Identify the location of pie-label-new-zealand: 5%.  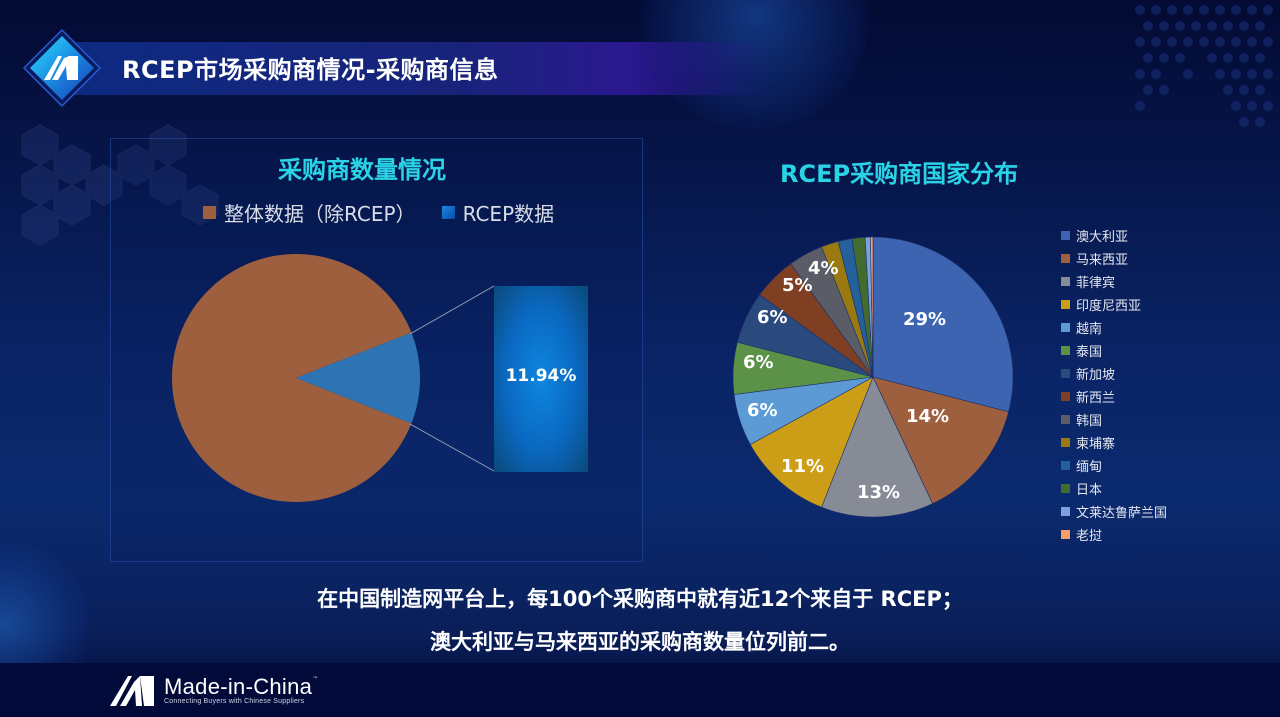
(797, 285).